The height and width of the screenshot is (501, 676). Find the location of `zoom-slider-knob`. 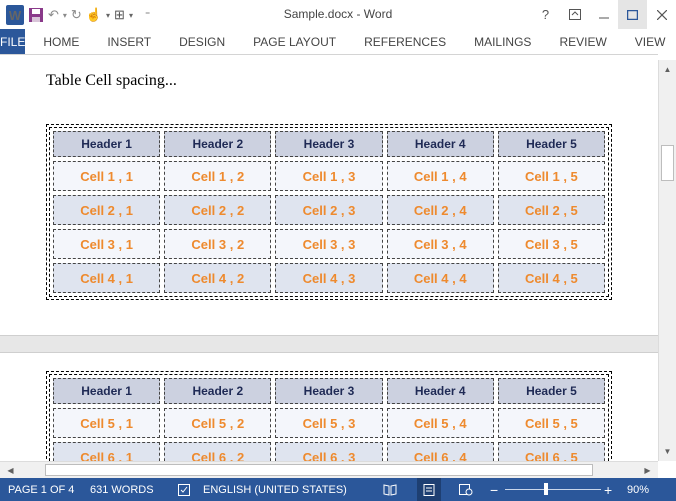

zoom-slider-knob is located at coordinates (546, 489).